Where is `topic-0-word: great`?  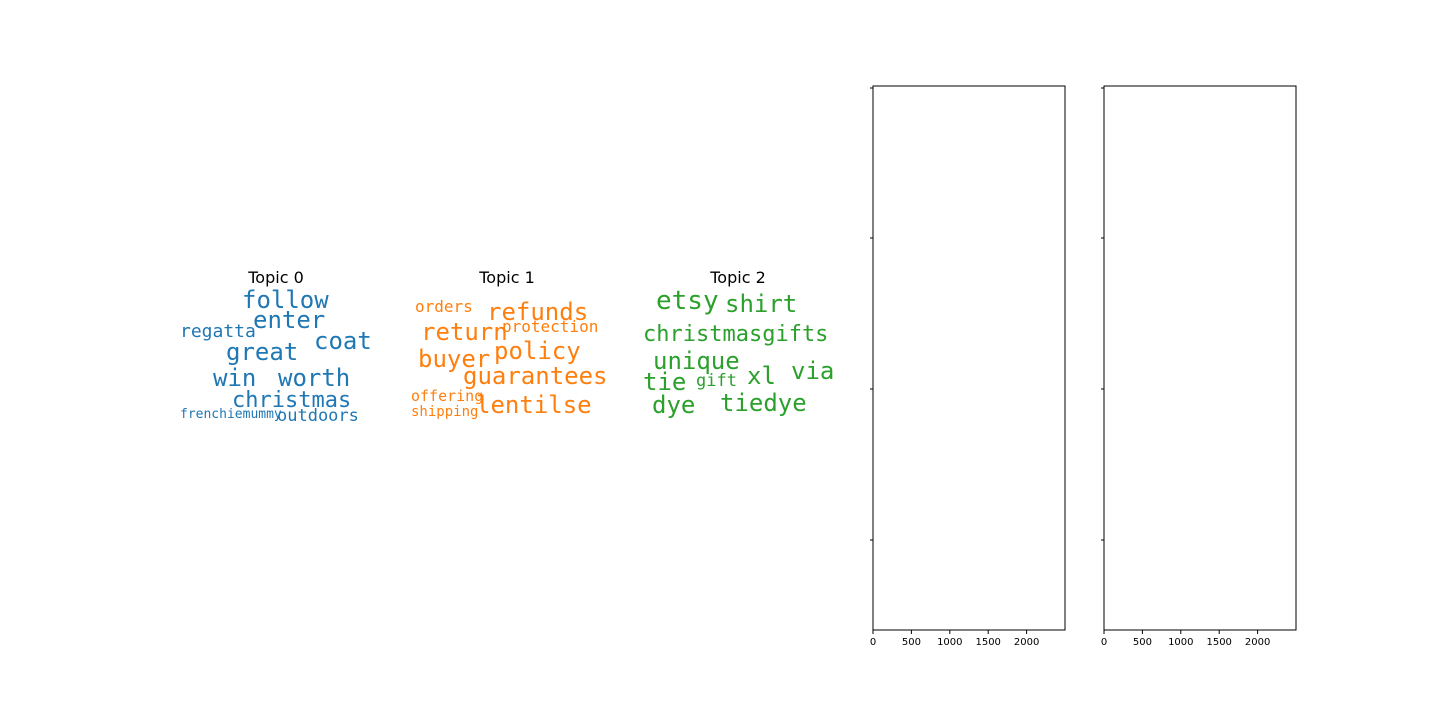
topic-0-word: great is located at coordinates (262, 352).